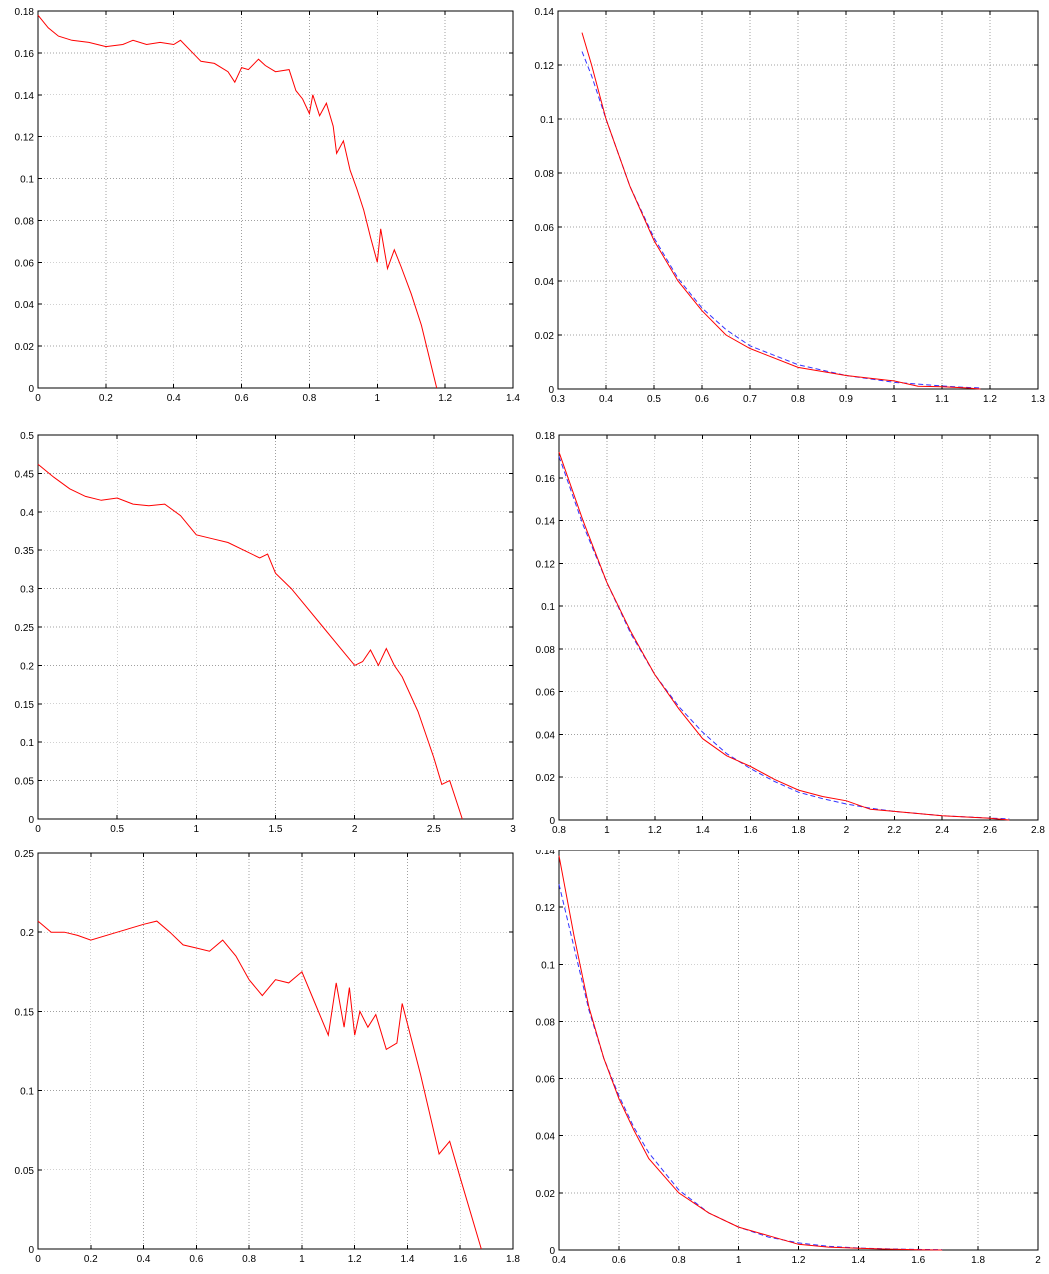 The width and height of the screenshot is (1049, 1274). What do you see at coordinates (942, 399) in the screenshot?
I see `x-tick-label: 1.1` at bounding box center [942, 399].